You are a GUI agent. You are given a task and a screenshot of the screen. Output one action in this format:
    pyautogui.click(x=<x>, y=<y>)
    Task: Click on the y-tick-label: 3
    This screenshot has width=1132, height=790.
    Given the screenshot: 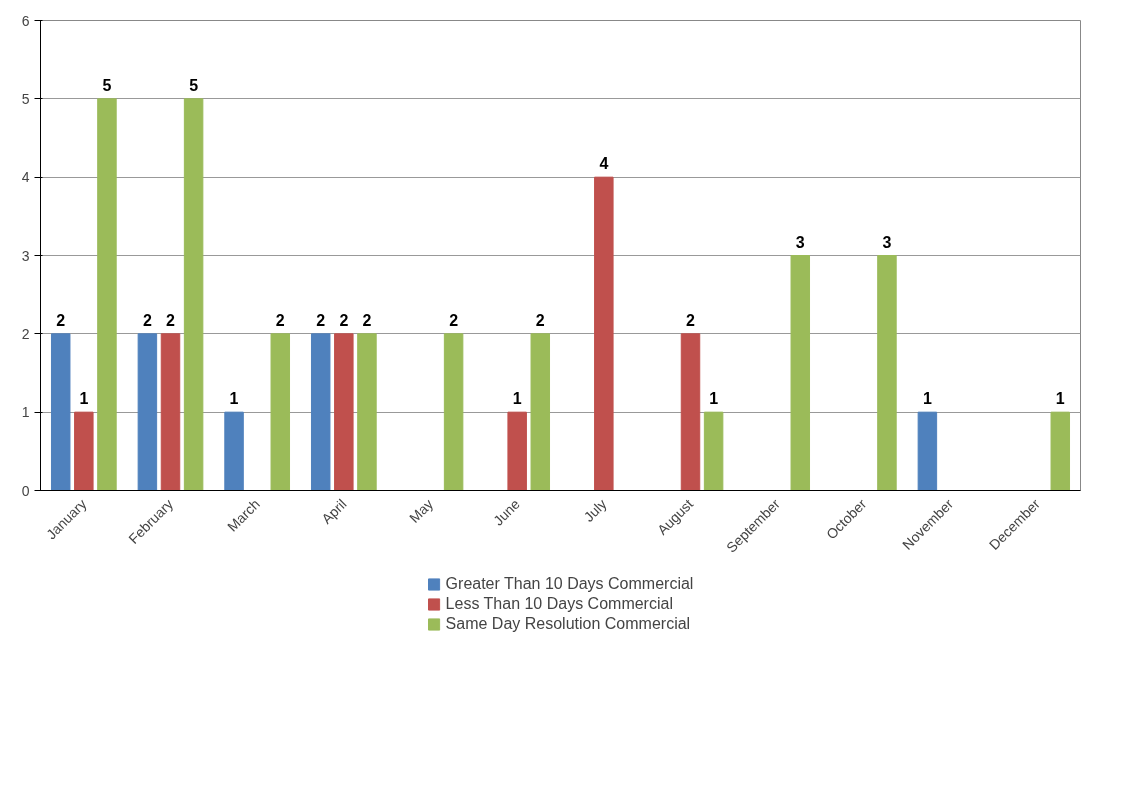 What is the action you would take?
    pyautogui.click(x=25, y=255)
    